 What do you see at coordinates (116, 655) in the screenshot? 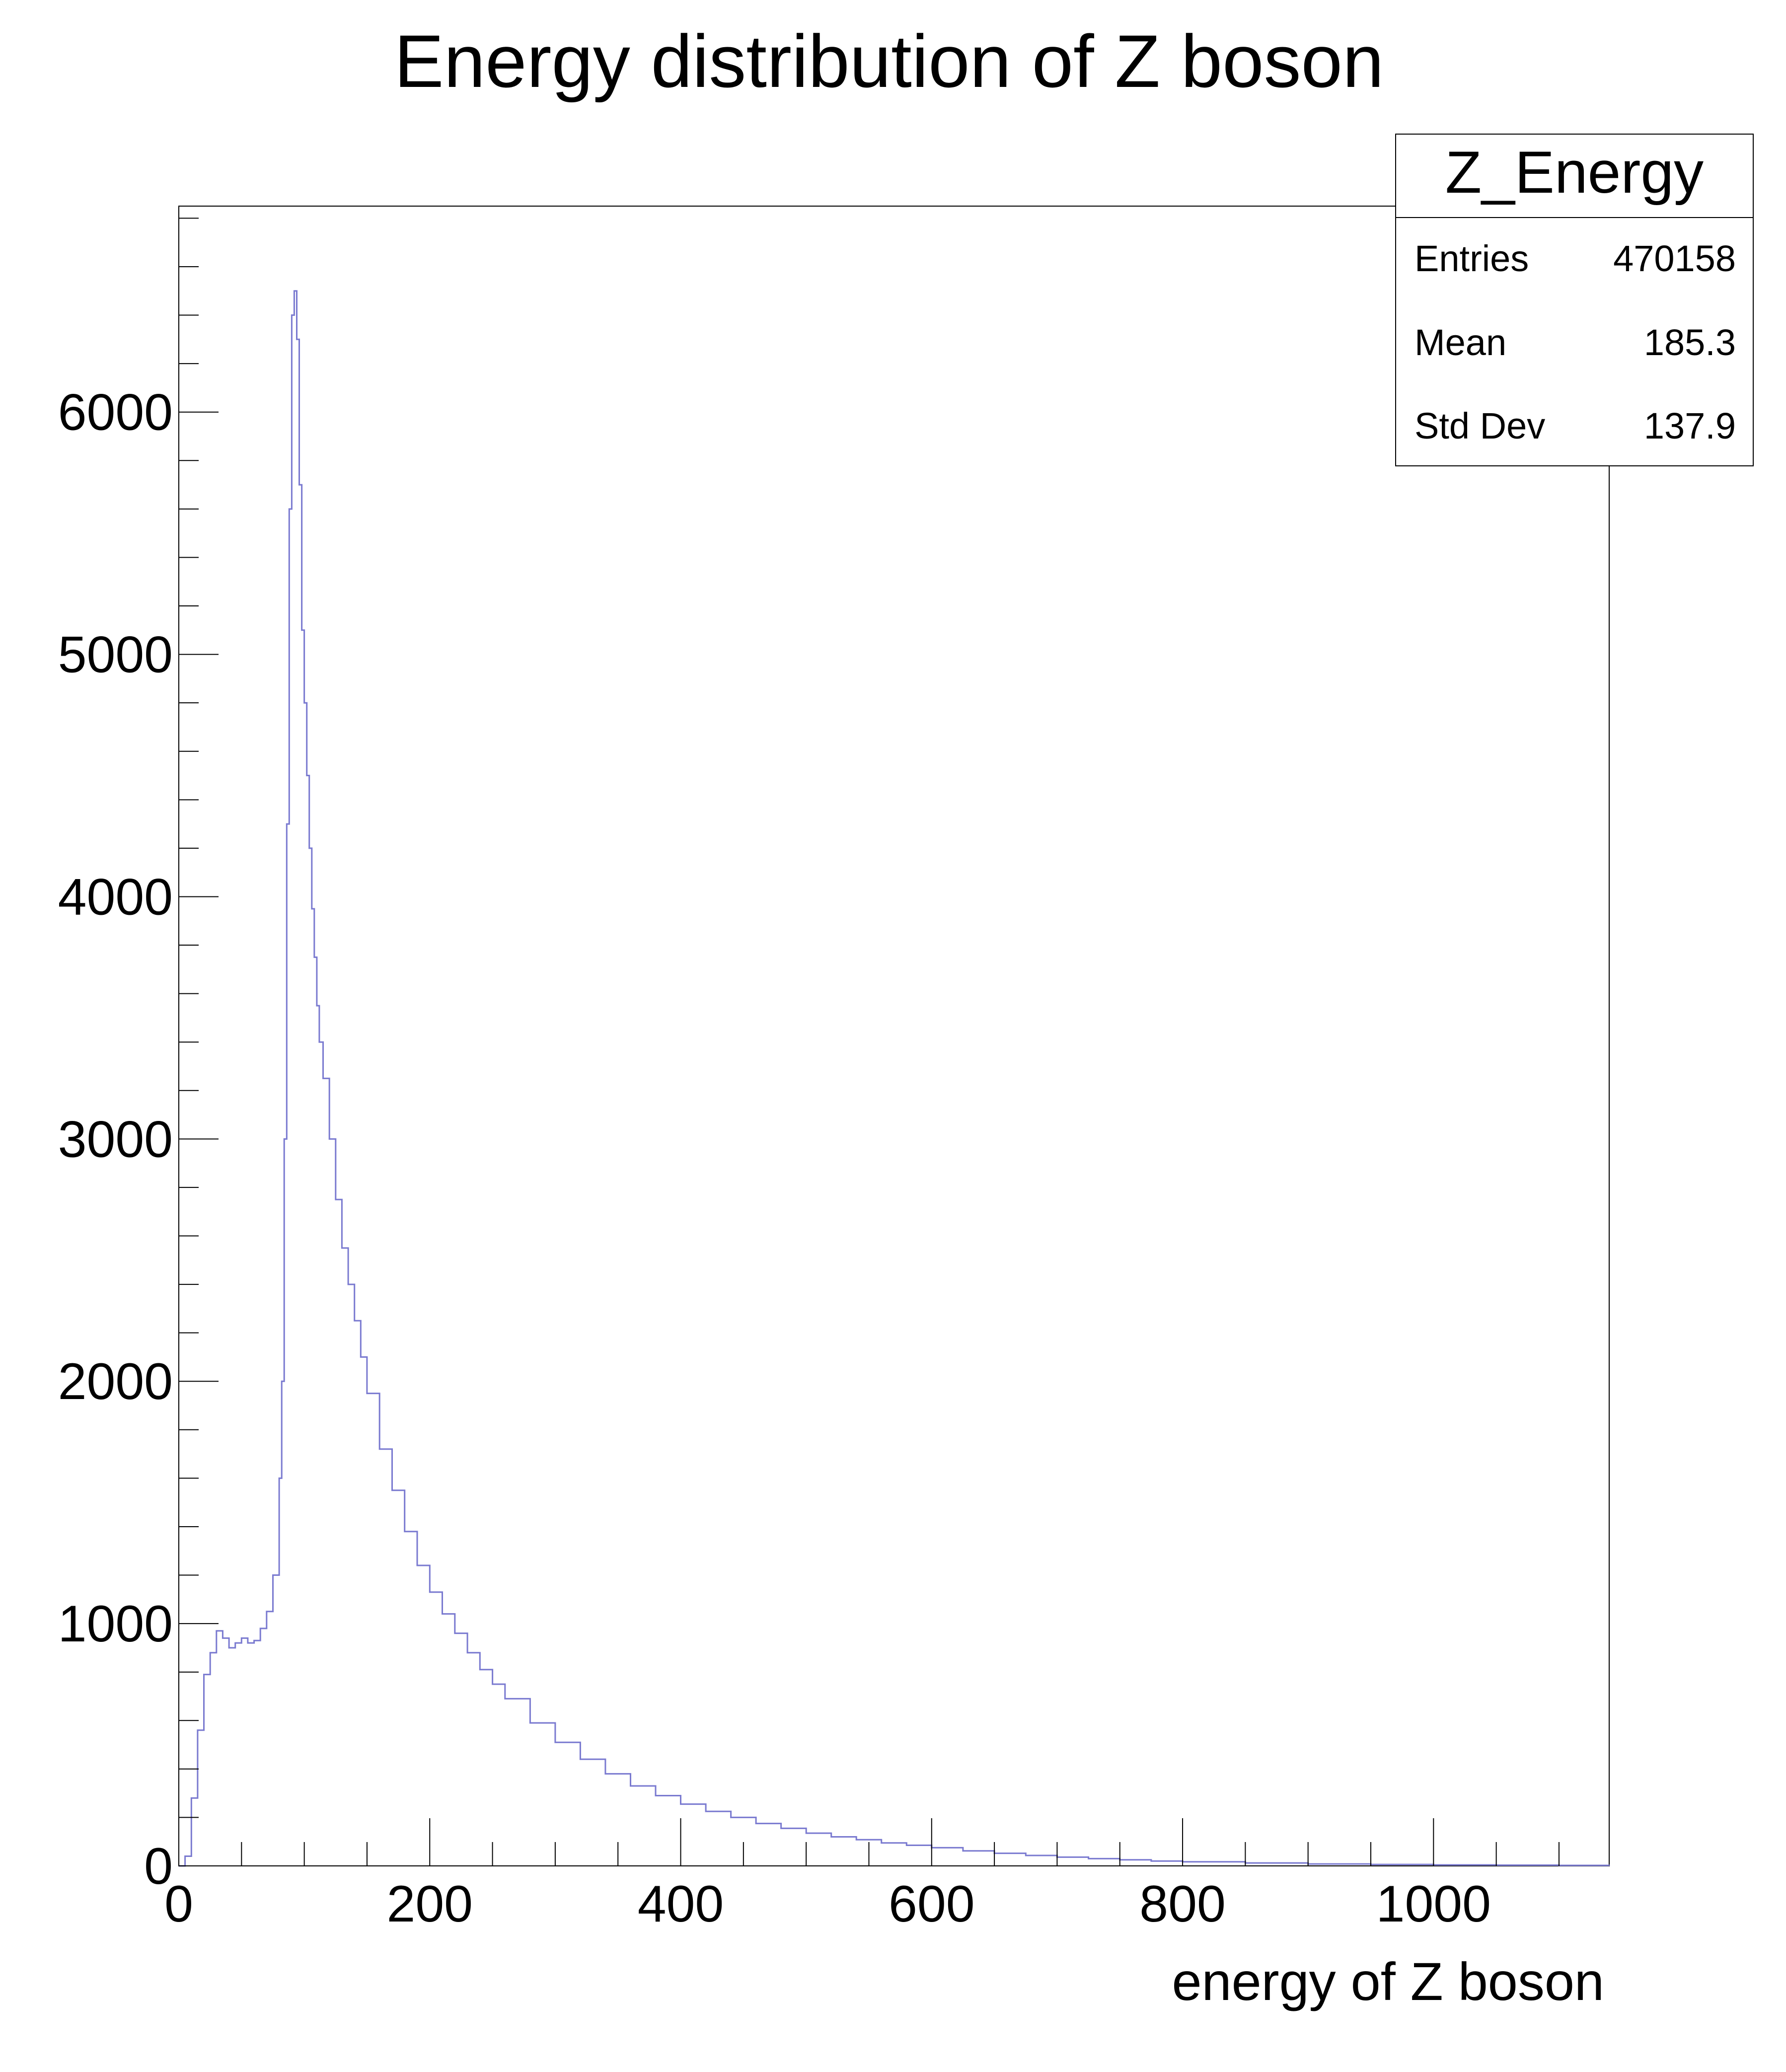
I see `y-tick-label: 5000` at bounding box center [116, 655].